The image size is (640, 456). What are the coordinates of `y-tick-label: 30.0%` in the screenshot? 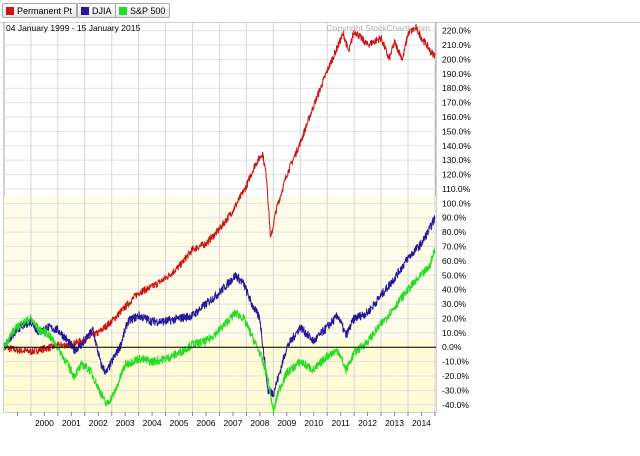 It's located at (454, 304).